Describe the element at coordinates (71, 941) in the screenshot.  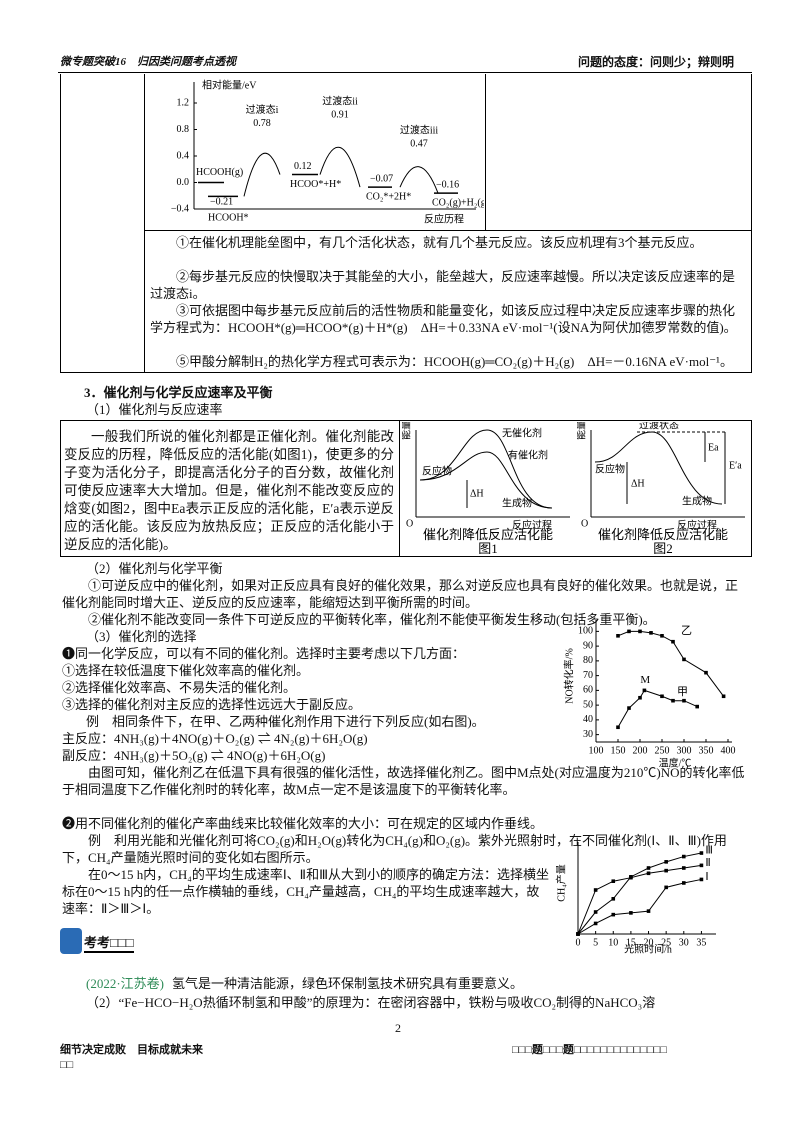
I see `badge-icon` at that location.